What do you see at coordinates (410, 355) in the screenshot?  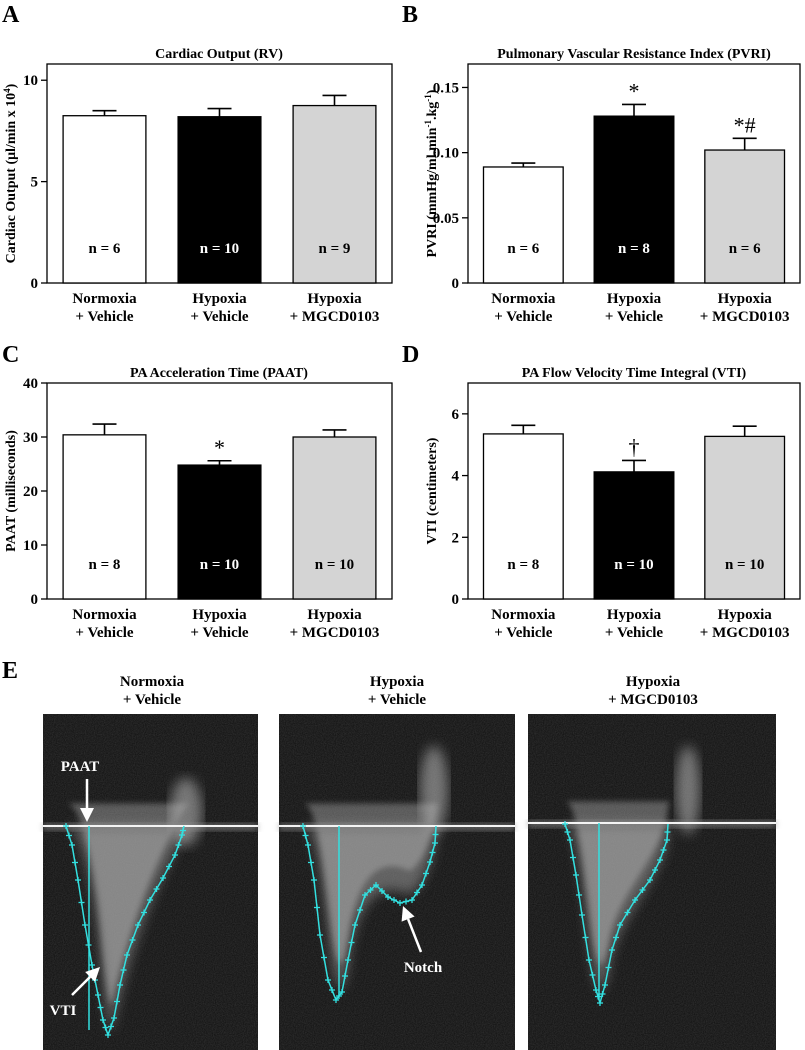 I see `panel-letter-d: D` at bounding box center [410, 355].